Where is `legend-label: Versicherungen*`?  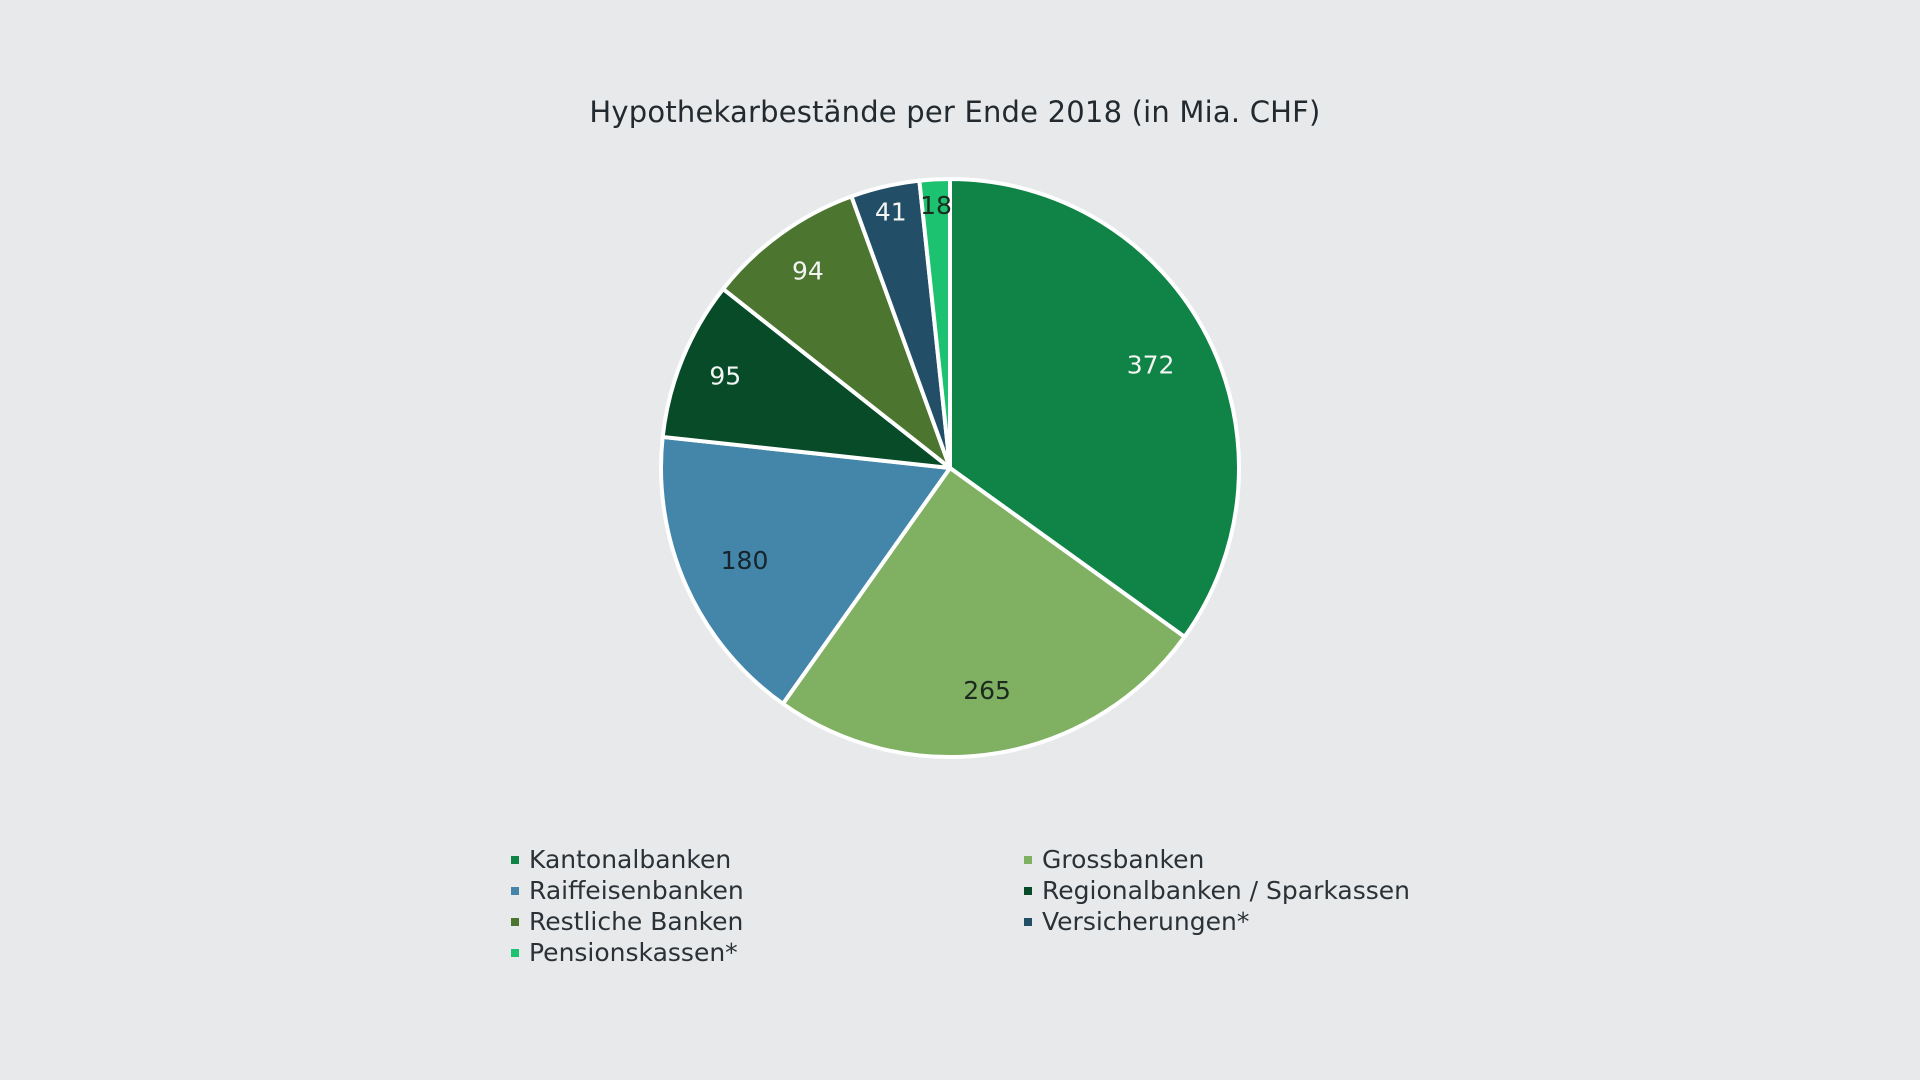 legend-label: Versicherungen* is located at coordinates (1146, 921).